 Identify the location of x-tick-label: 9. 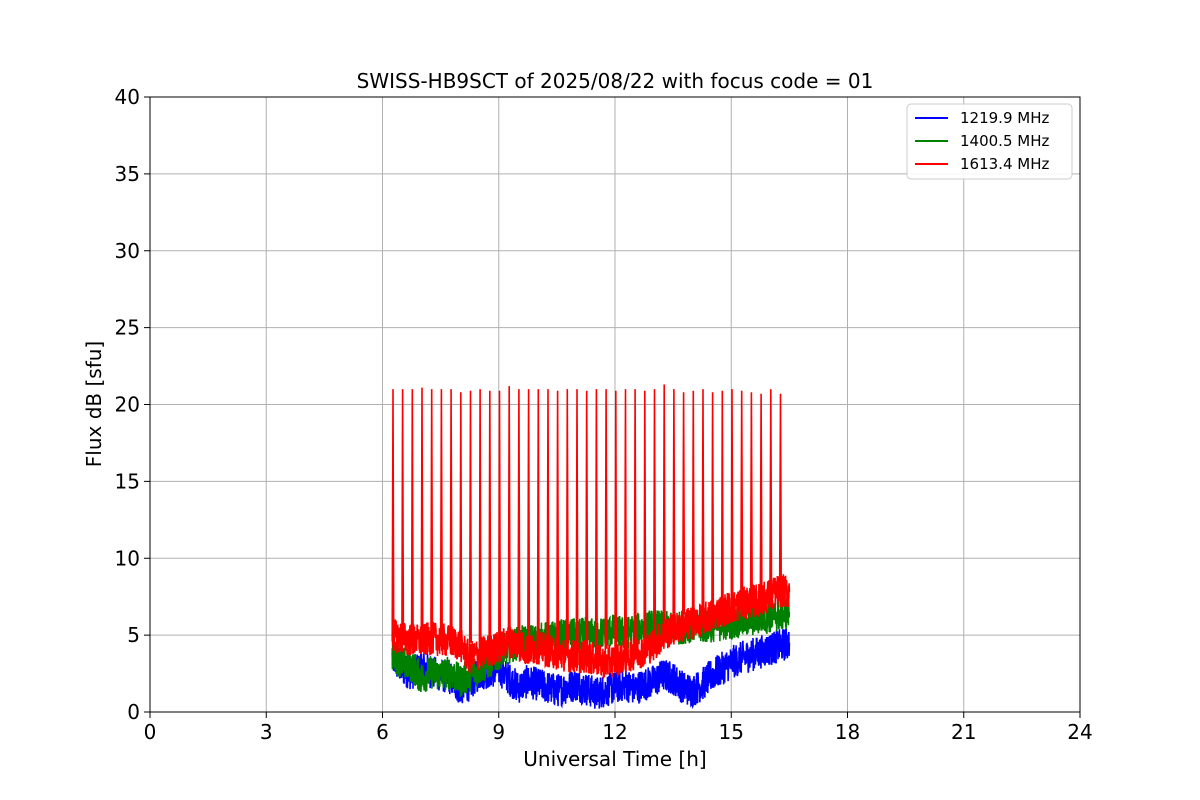
(498, 732).